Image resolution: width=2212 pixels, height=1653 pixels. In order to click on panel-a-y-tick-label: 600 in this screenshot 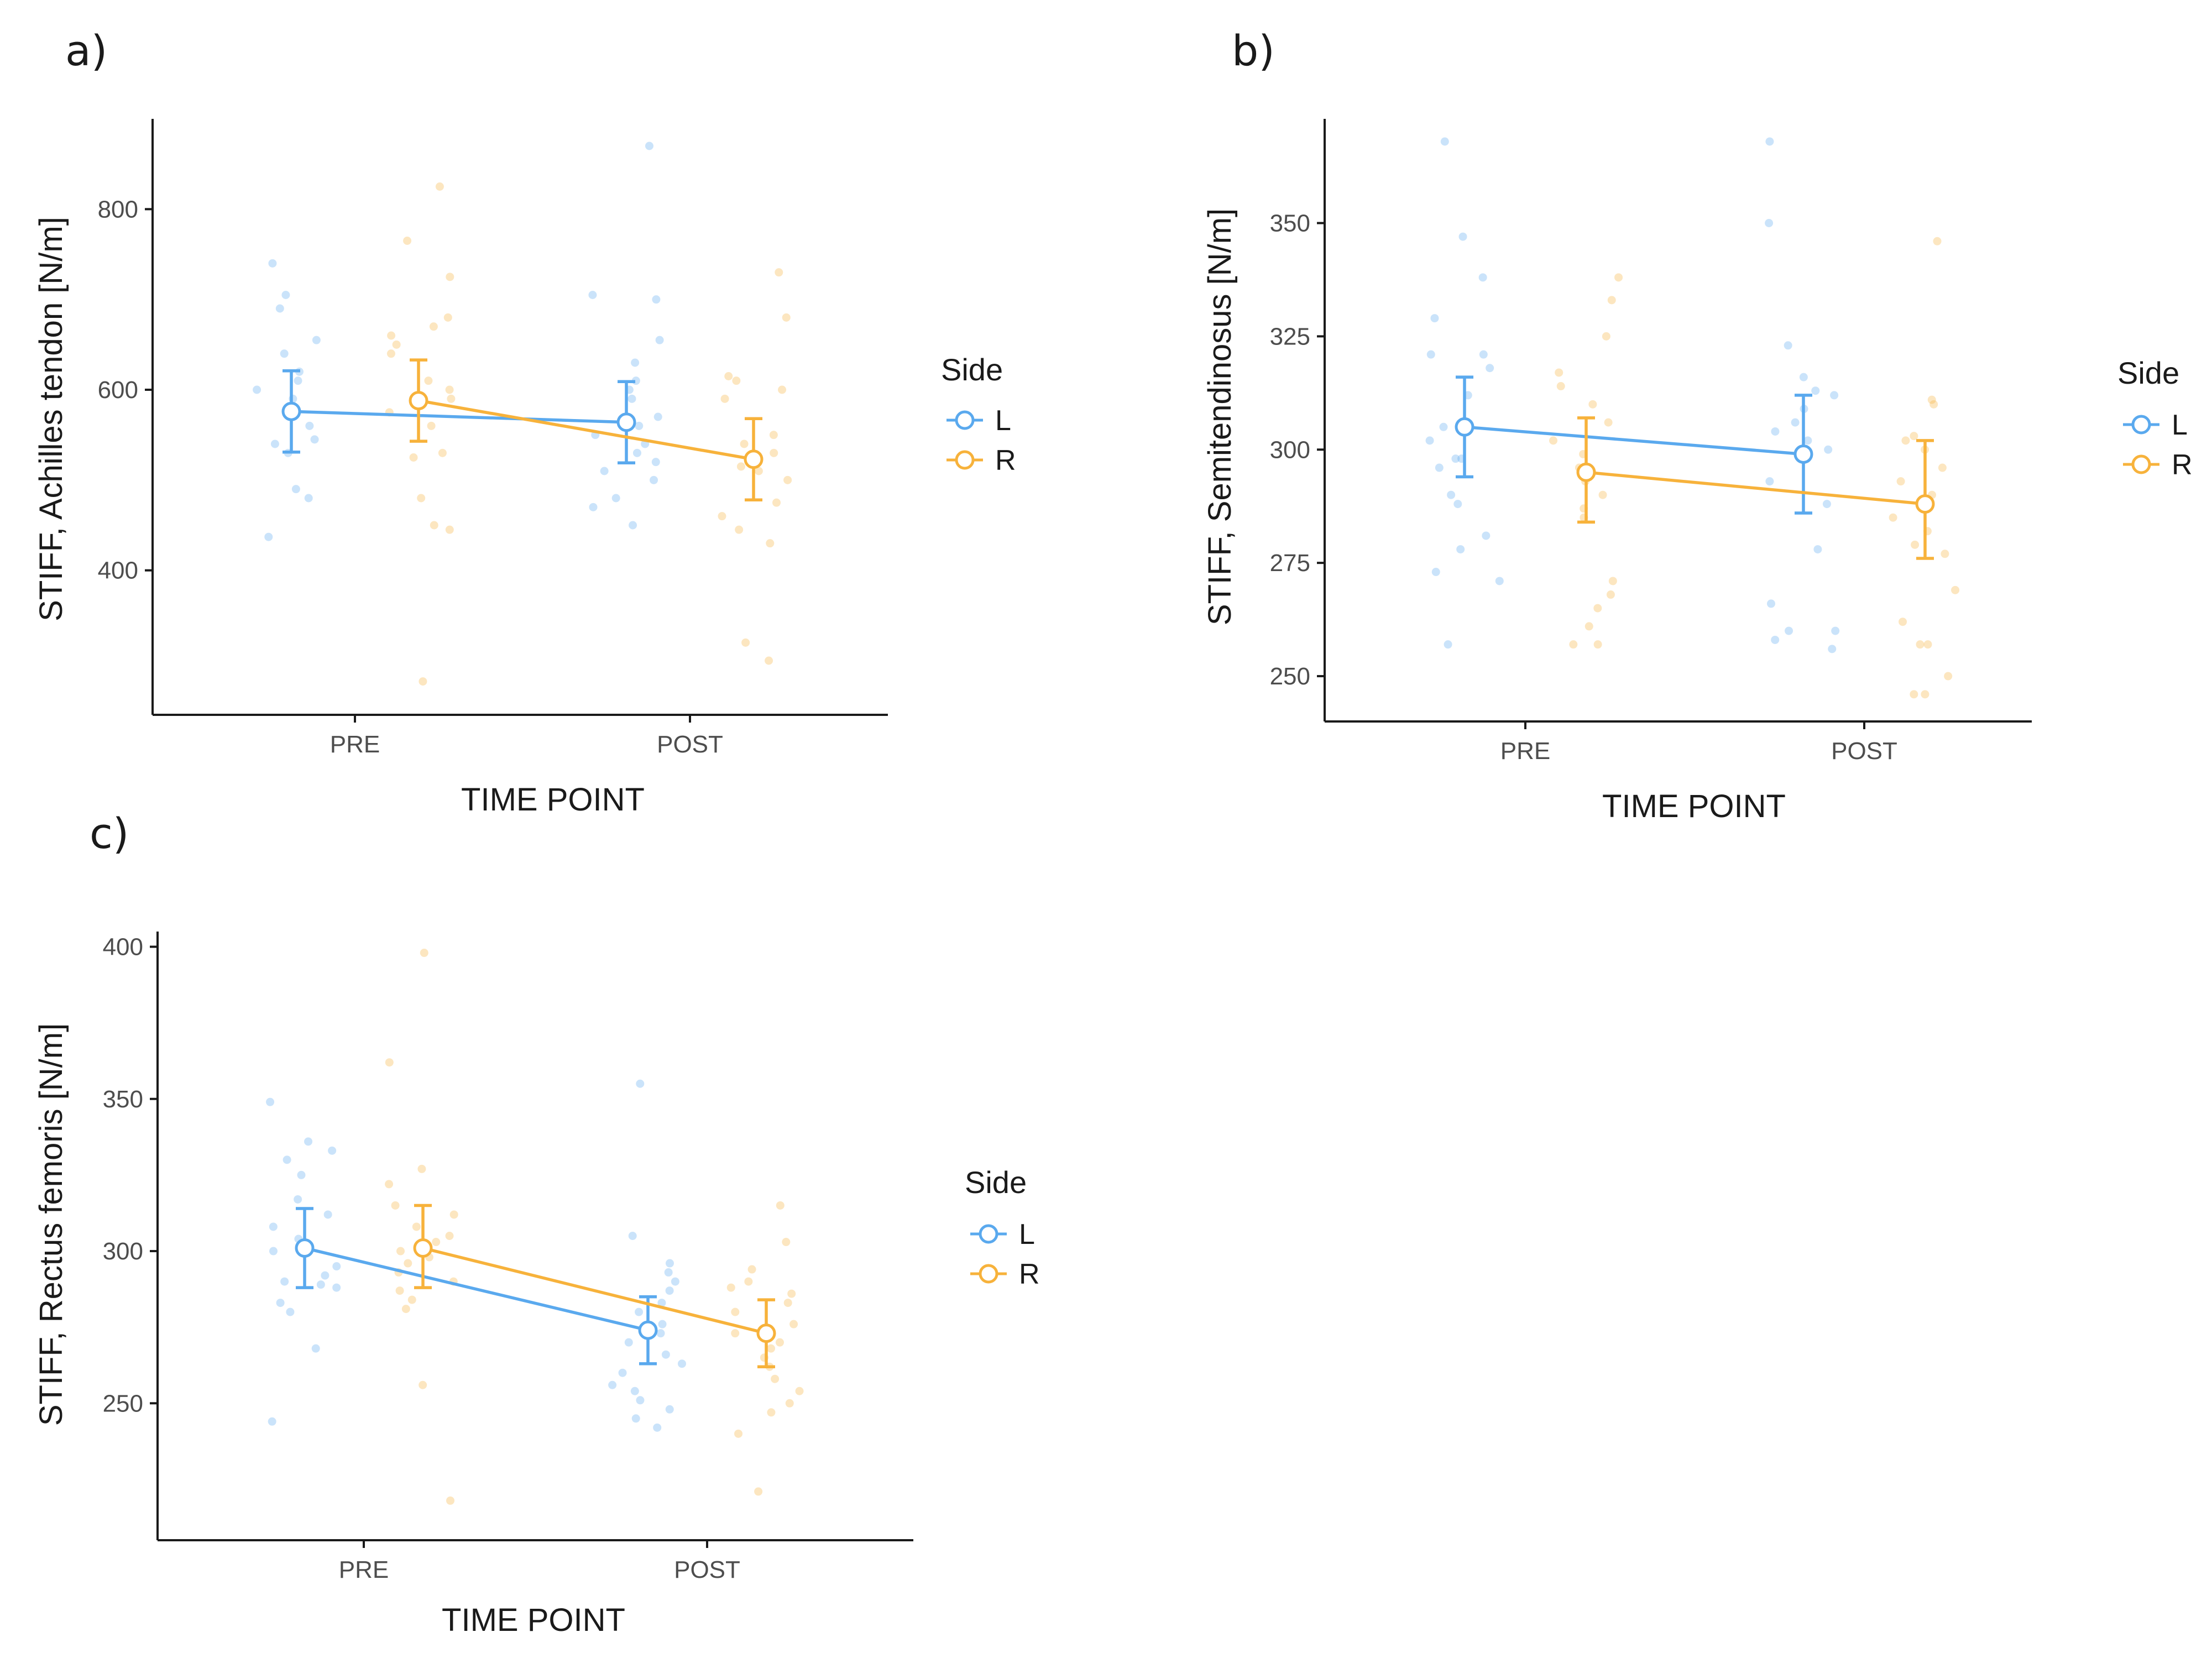, I will do `click(118, 390)`.